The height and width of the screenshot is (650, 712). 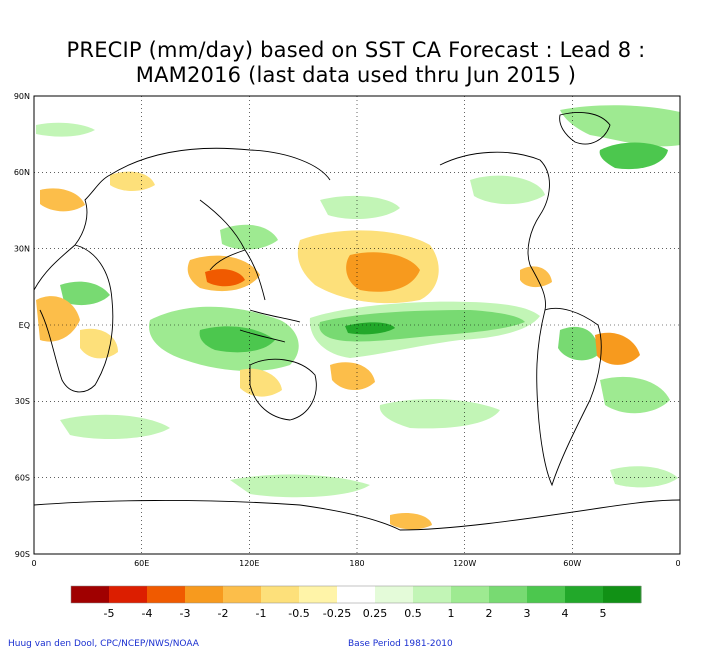 I want to click on green-region-north-europe, so click(x=65, y=129).